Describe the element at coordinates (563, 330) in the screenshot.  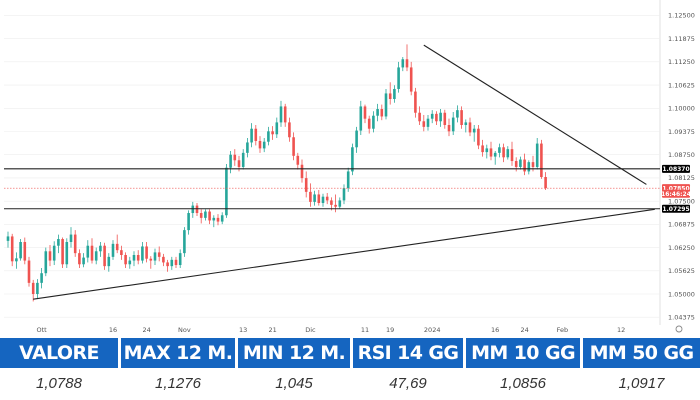
I see `x-tick-label: Feb` at that location.